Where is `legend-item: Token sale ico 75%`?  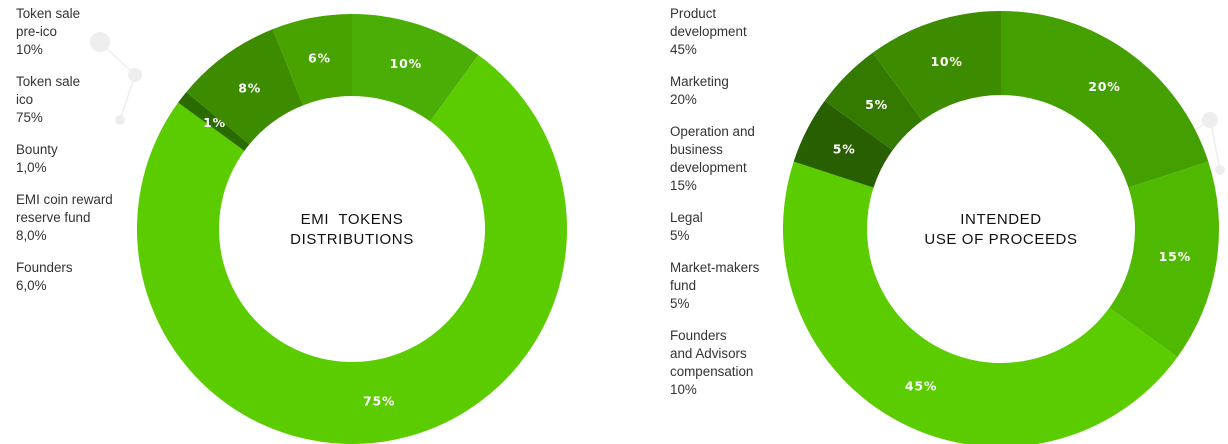
legend-item: Token sale ico 75% is located at coordinates (75, 100).